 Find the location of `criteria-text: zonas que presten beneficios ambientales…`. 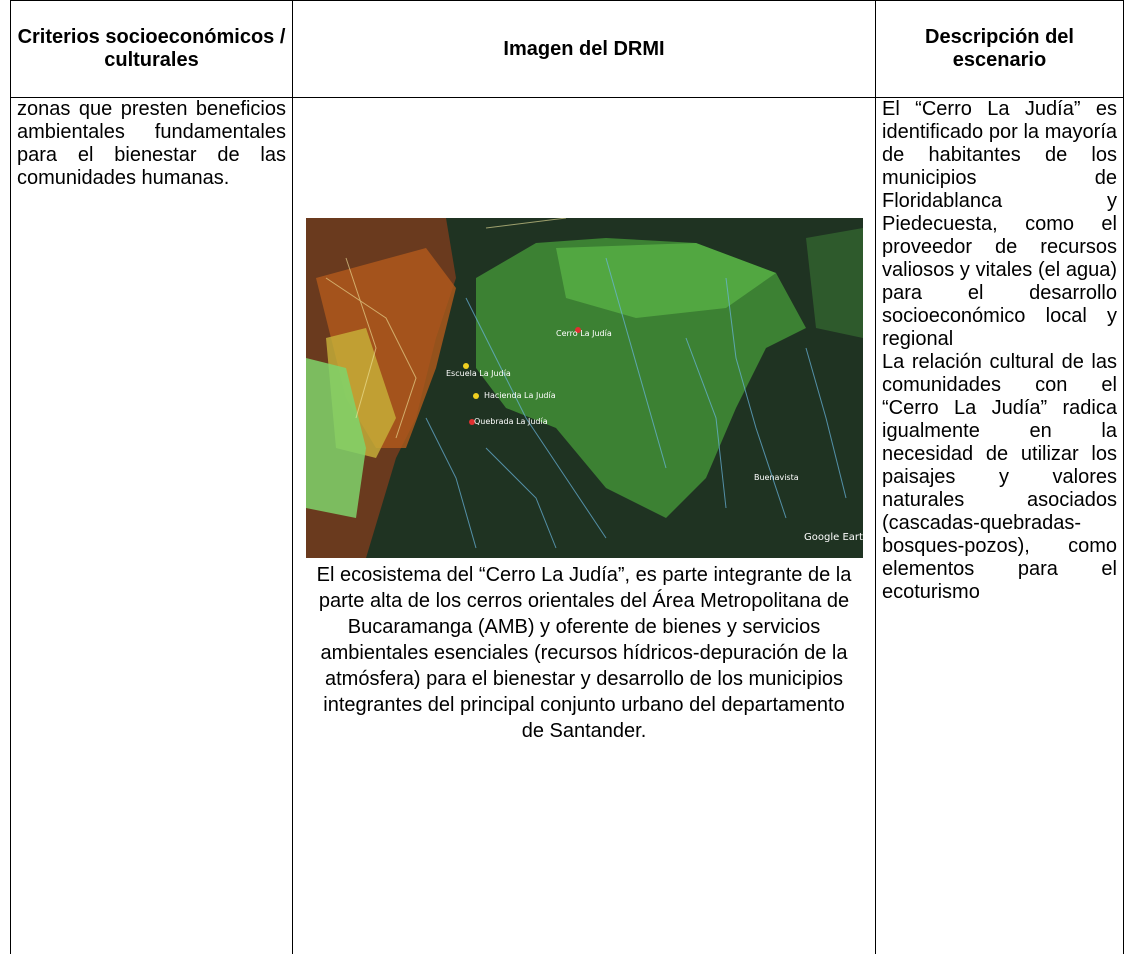

criteria-text: zonas que presten beneficios ambientales… is located at coordinates (151, 143).